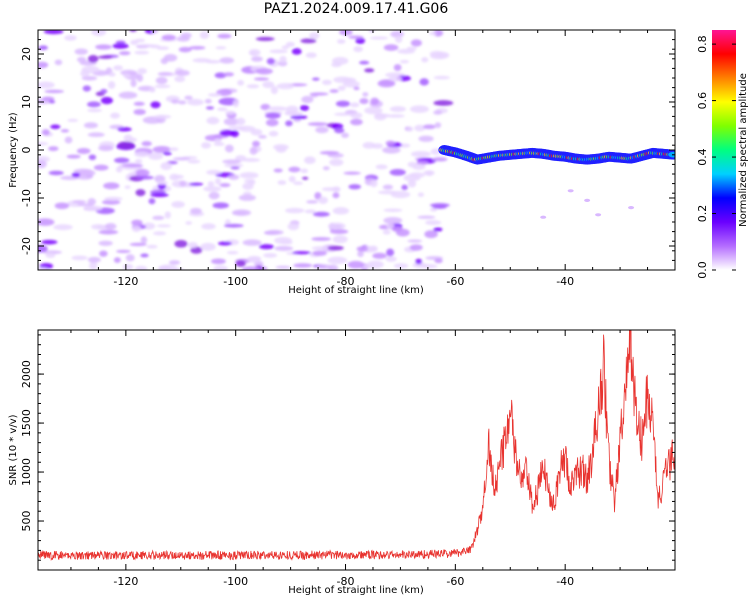 This screenshot has height=600, width=750. Describe the element at coordinates (702, 101) in the screenshot. I see `colorbar-tick-label: 0.6` at that location.